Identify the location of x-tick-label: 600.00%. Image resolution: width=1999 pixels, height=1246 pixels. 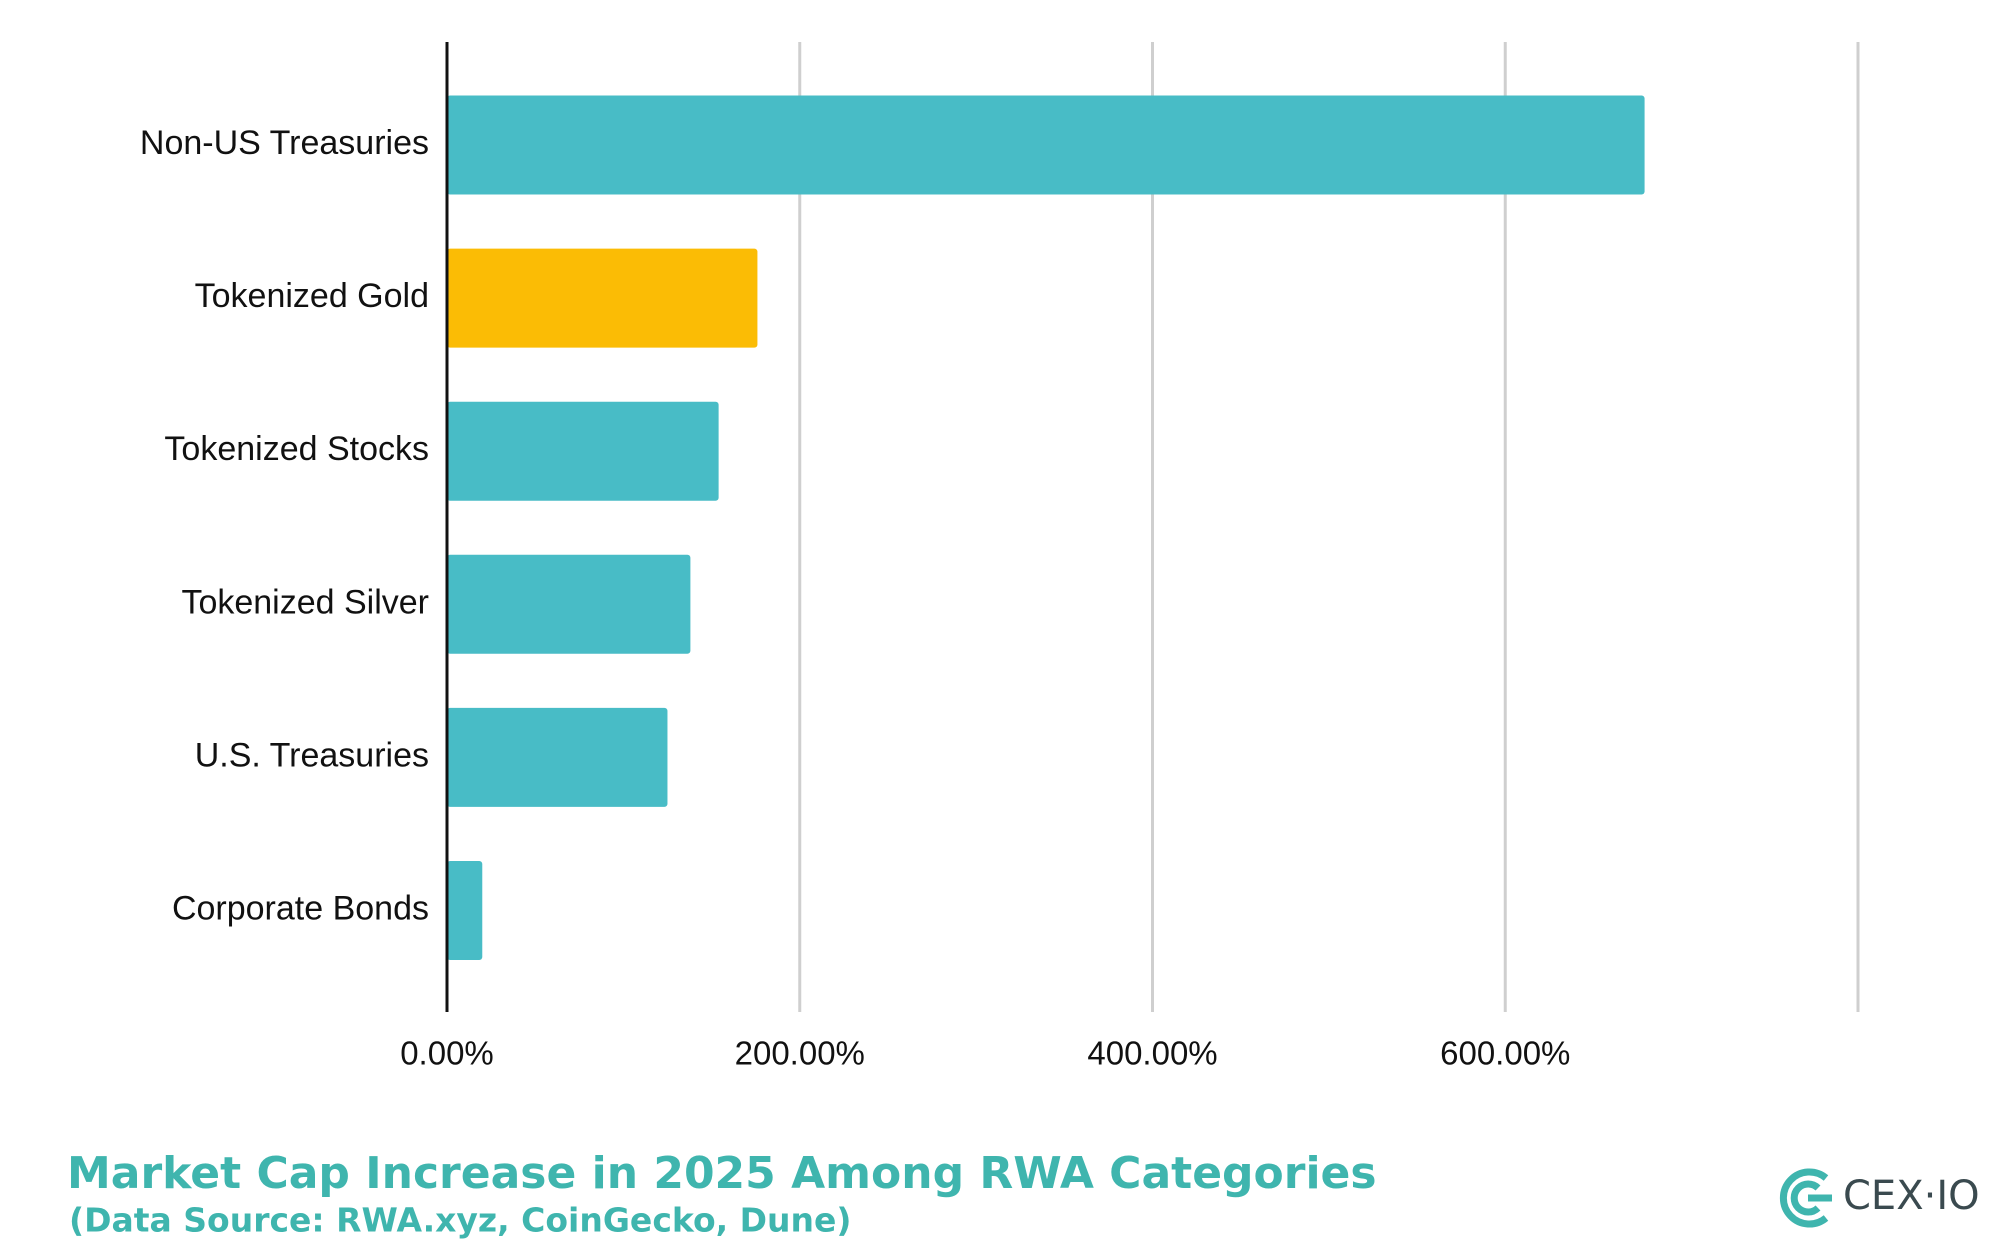
(1505, 1053).